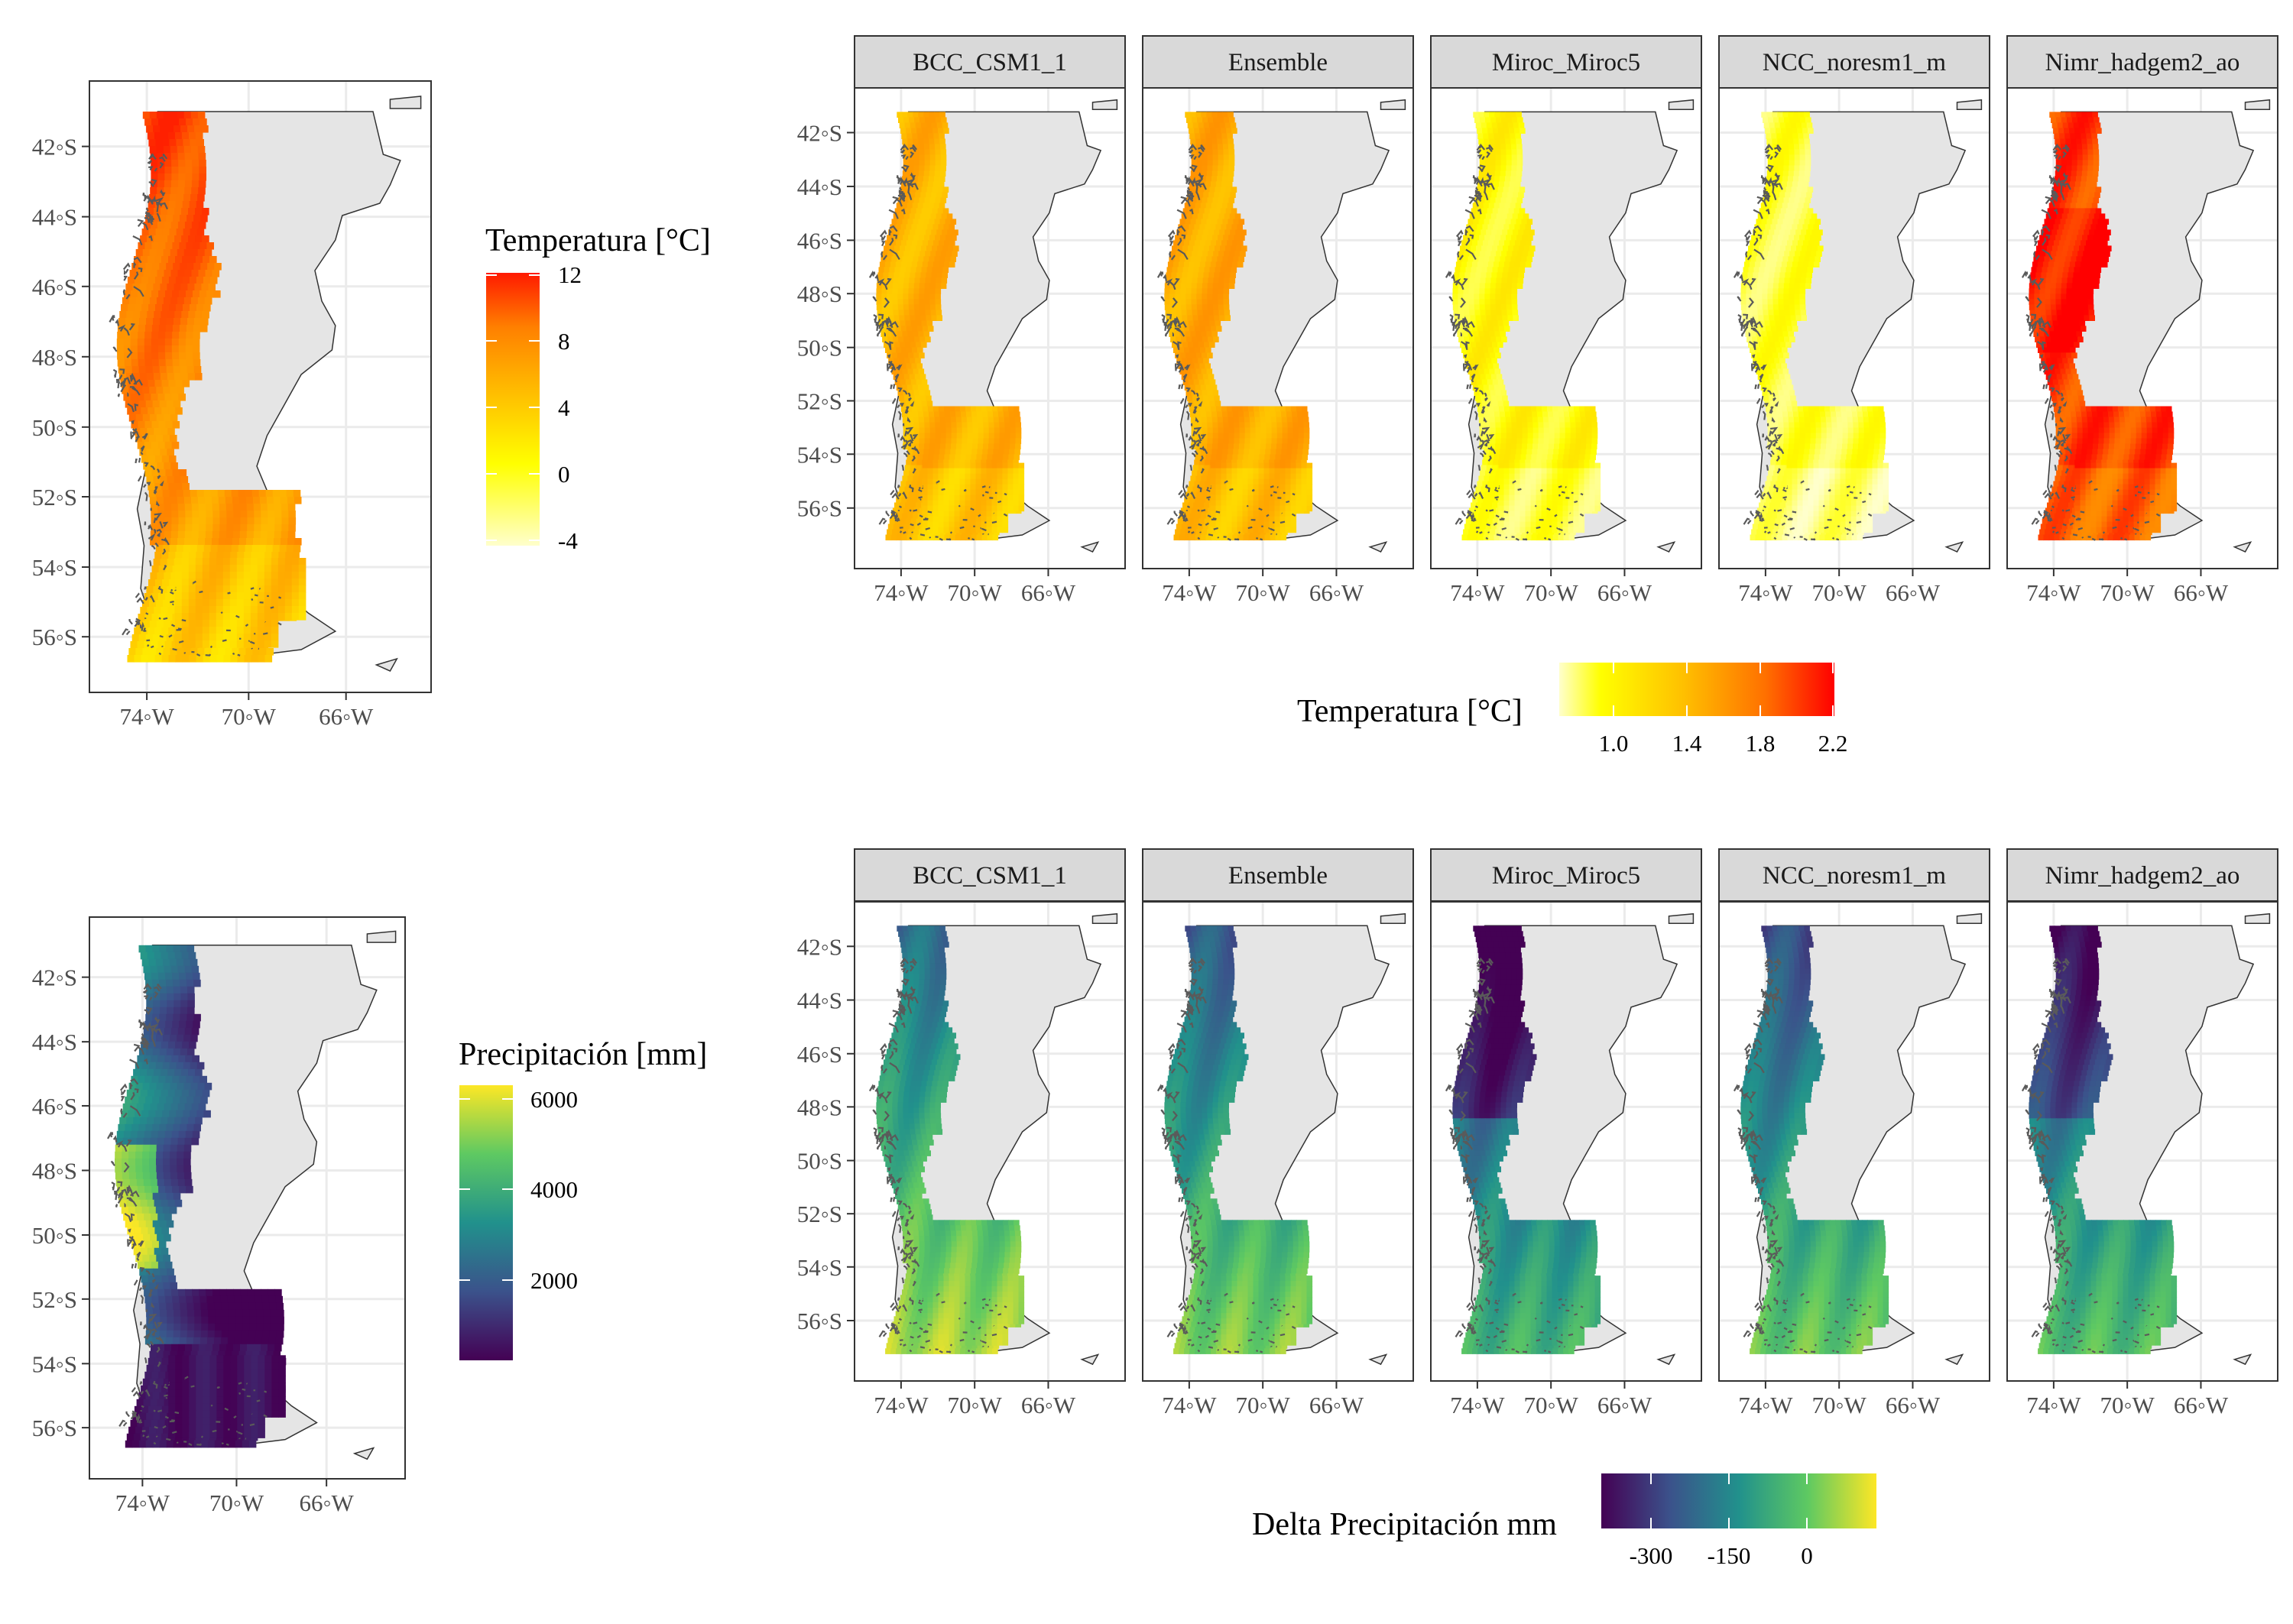 This screenshot has width=2293, height=1624. Describe the element at coordinates (568, 540) in the screenshot. I see `legend-label: -4` at that location.